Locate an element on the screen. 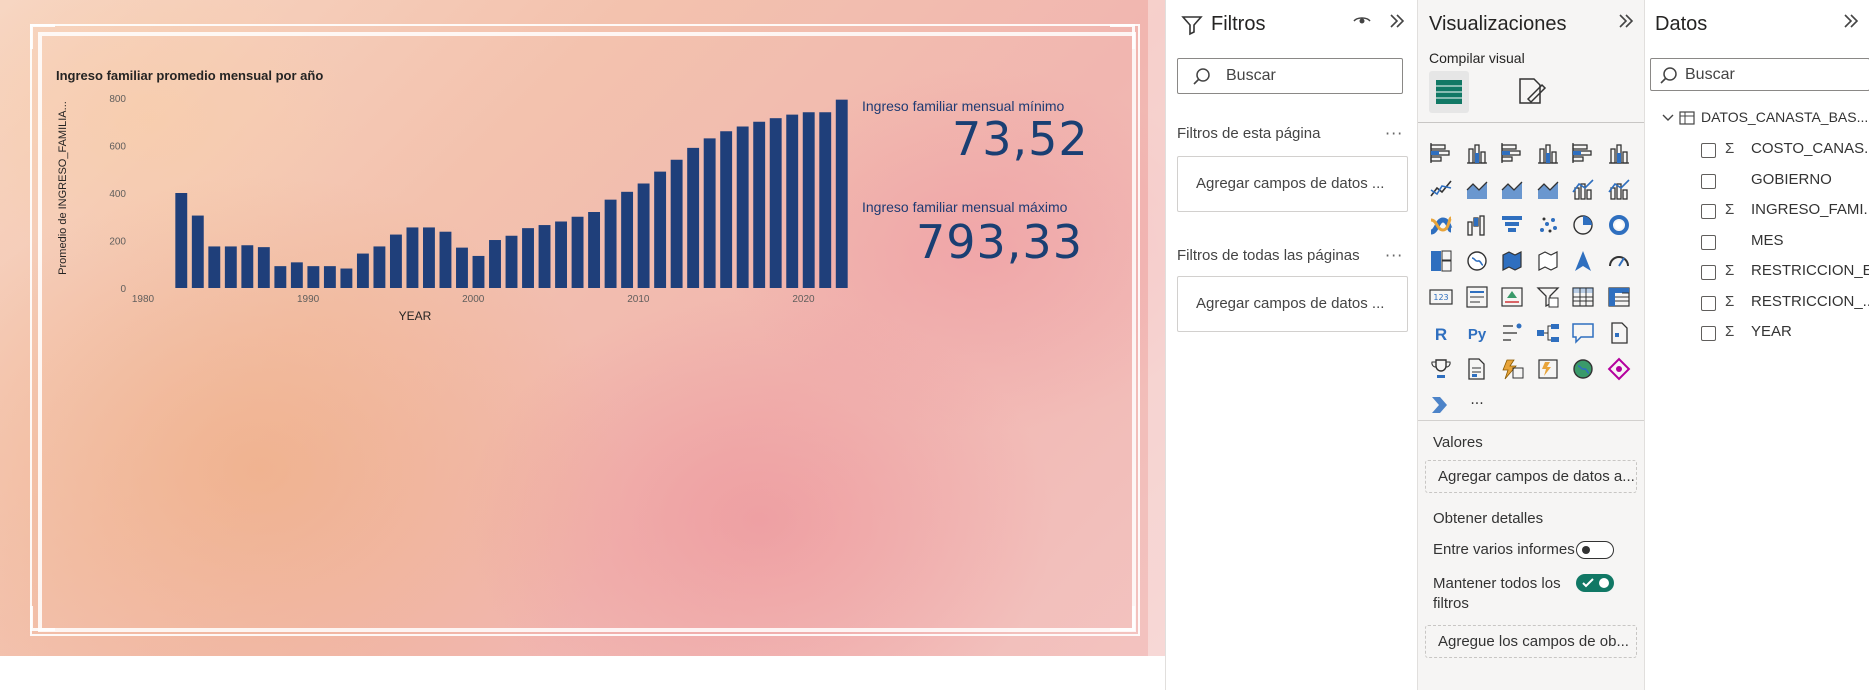 This screenshot has width=1869, height=690. bar-2002 is located at coordinates (511, 261).